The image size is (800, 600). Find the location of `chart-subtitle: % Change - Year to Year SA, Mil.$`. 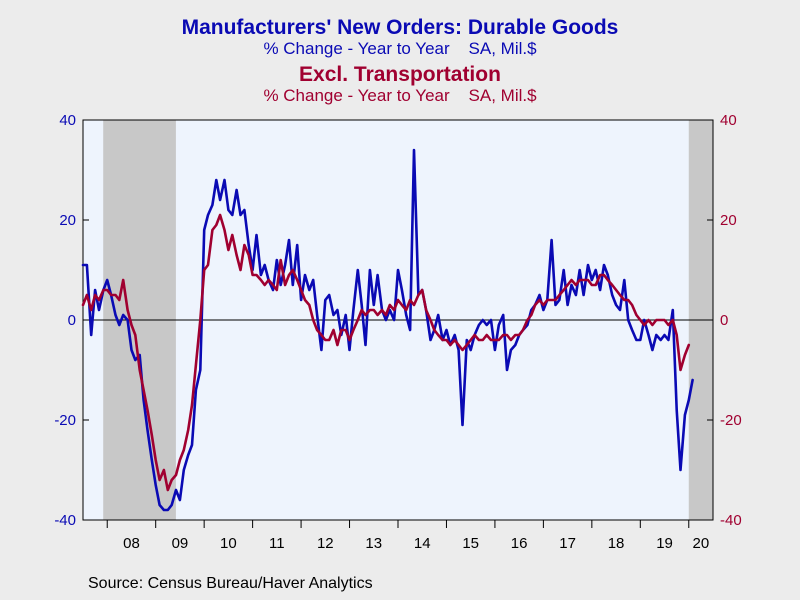

chart-subtitle: % Change - Year to Year SA, Mil.$ is located at coordinates (400, 48).